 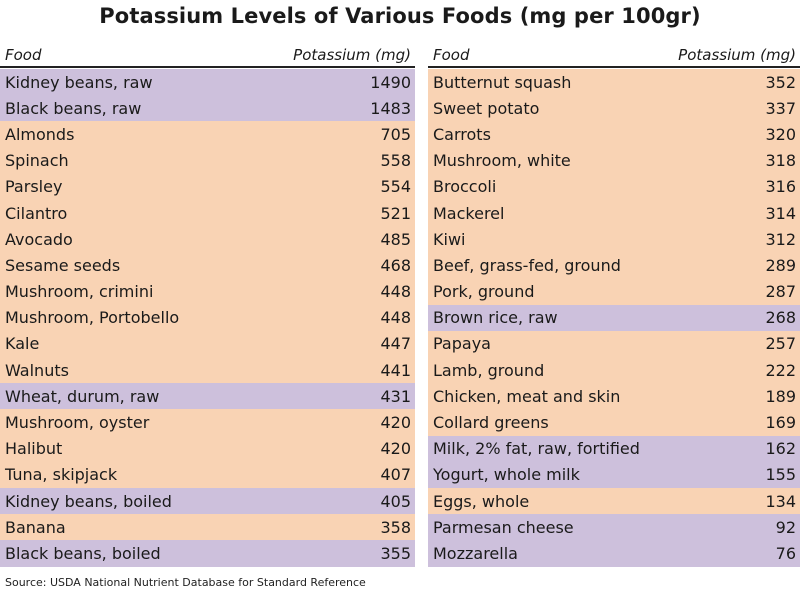 I want to click on potassium-value-cell: 705, so click(x=395, y=134).